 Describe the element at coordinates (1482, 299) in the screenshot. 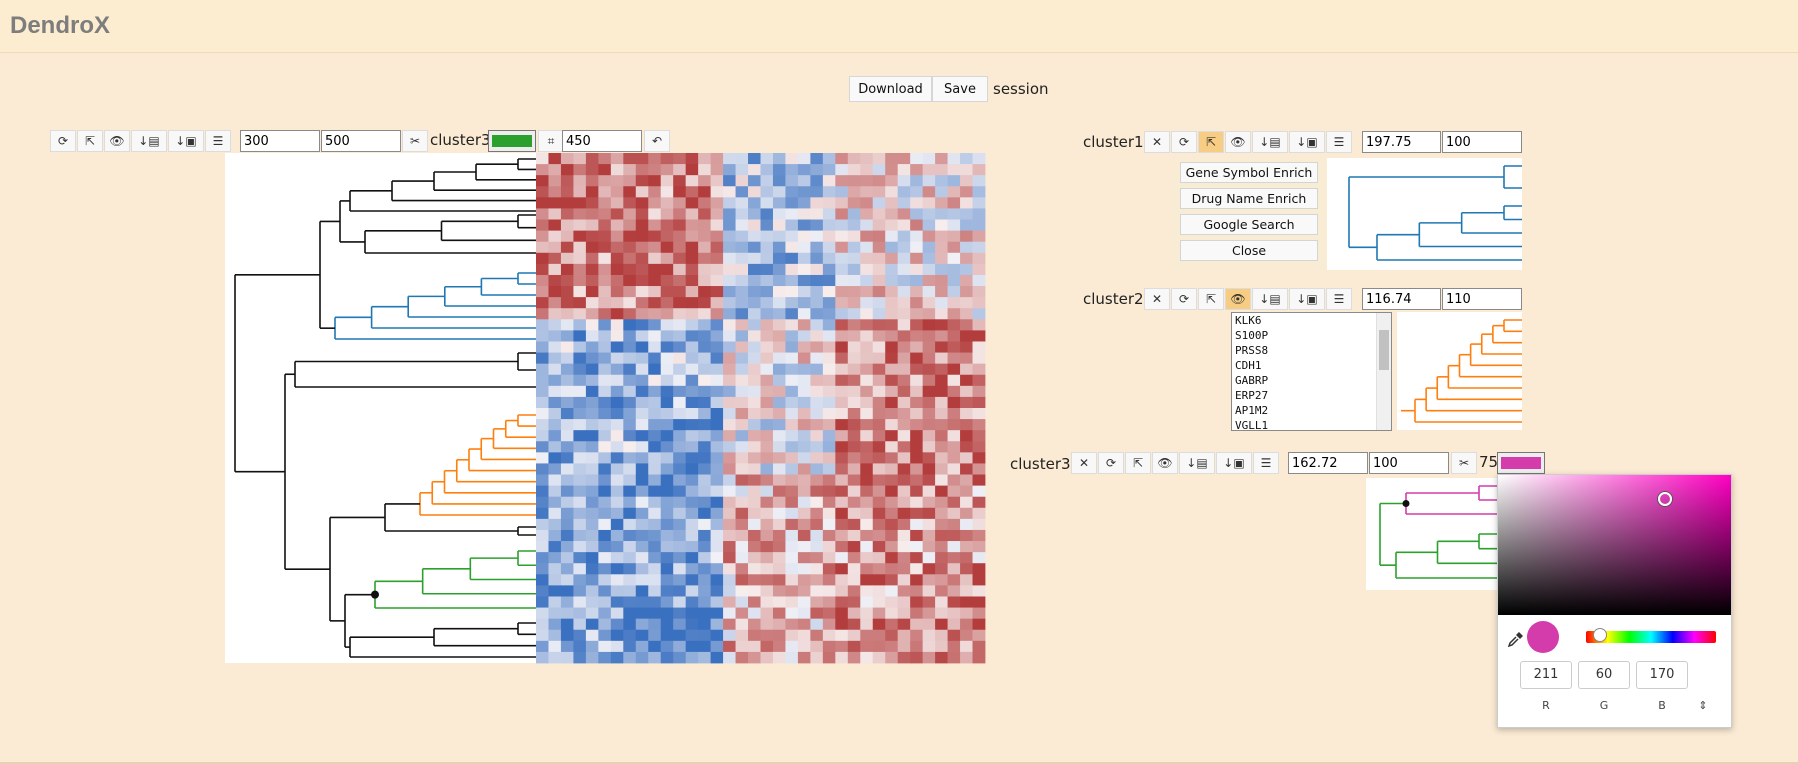

I see `cluster2-size-input` at that location.